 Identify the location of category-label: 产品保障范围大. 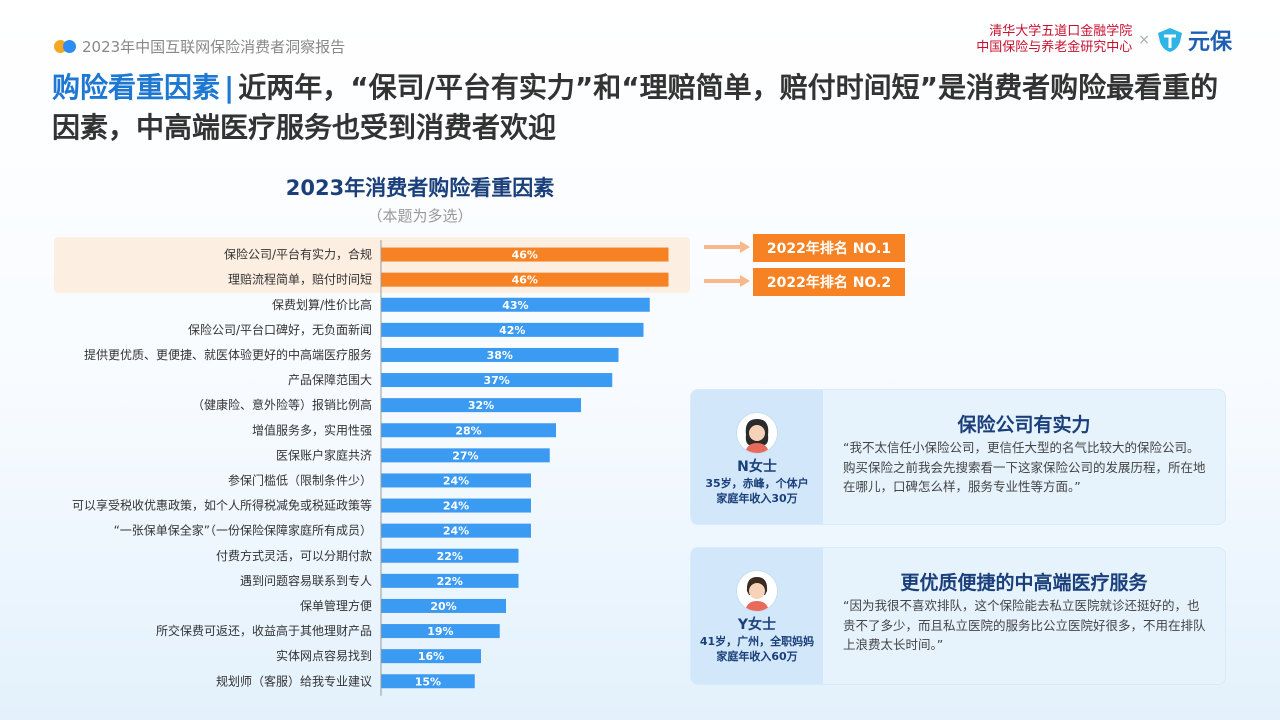
(330, 379).